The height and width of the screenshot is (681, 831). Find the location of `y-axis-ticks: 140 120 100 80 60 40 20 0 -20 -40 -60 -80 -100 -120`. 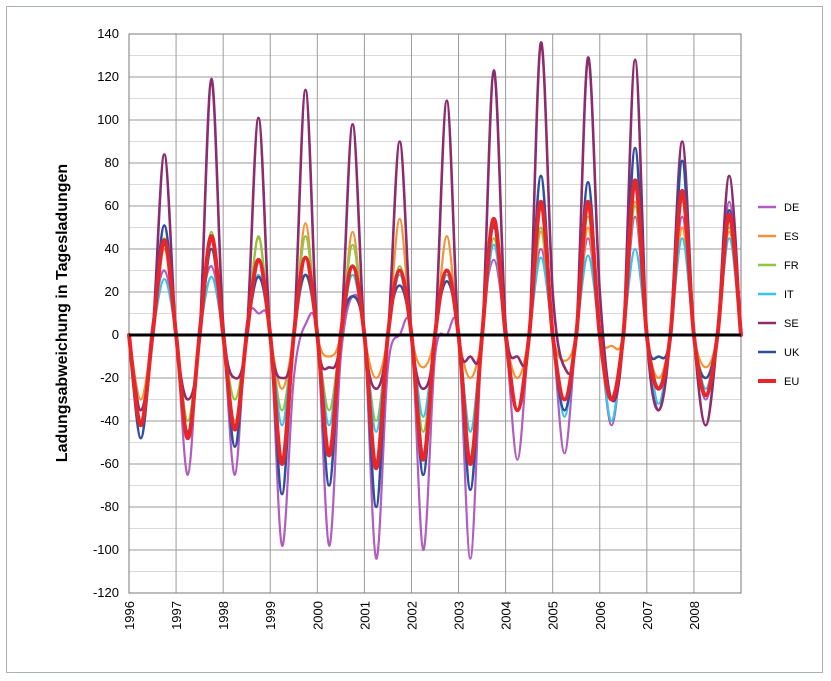

y-axis-ticks: 140 120 100 80 60 40 20 0 -20 -40 -60 -80 -100 -120 is located at coordinates (106, 313).